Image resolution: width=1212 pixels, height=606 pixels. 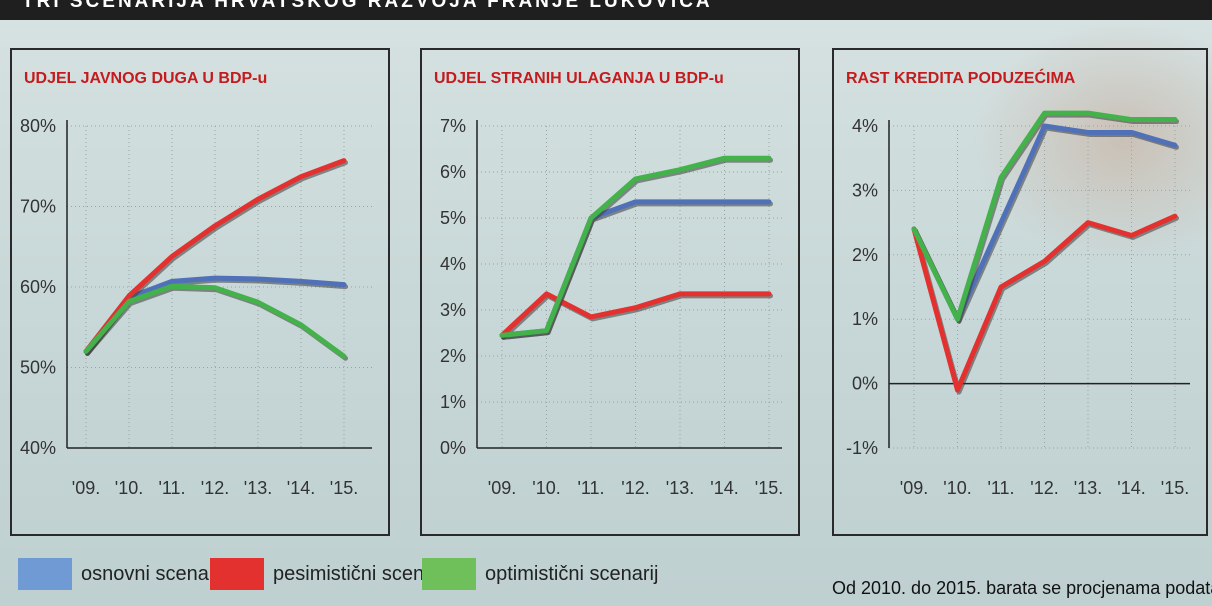 What do you see at coordinates (38, 287) in the screenshot?
I see `y-tick-label: 60%` at bounding box center [38, 287].